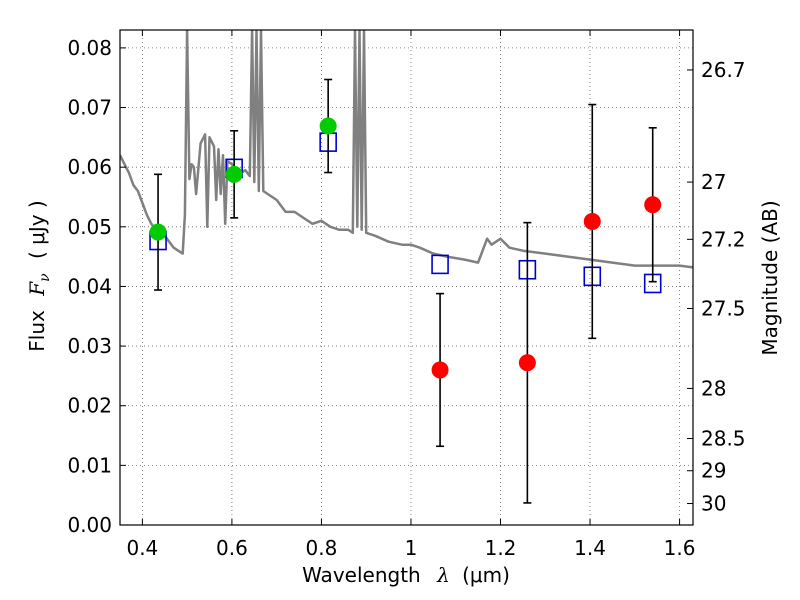 The height and width of the screenshot is (600, 800). I want to click on y-axis-label-subscript: ν, so click(45, 277).